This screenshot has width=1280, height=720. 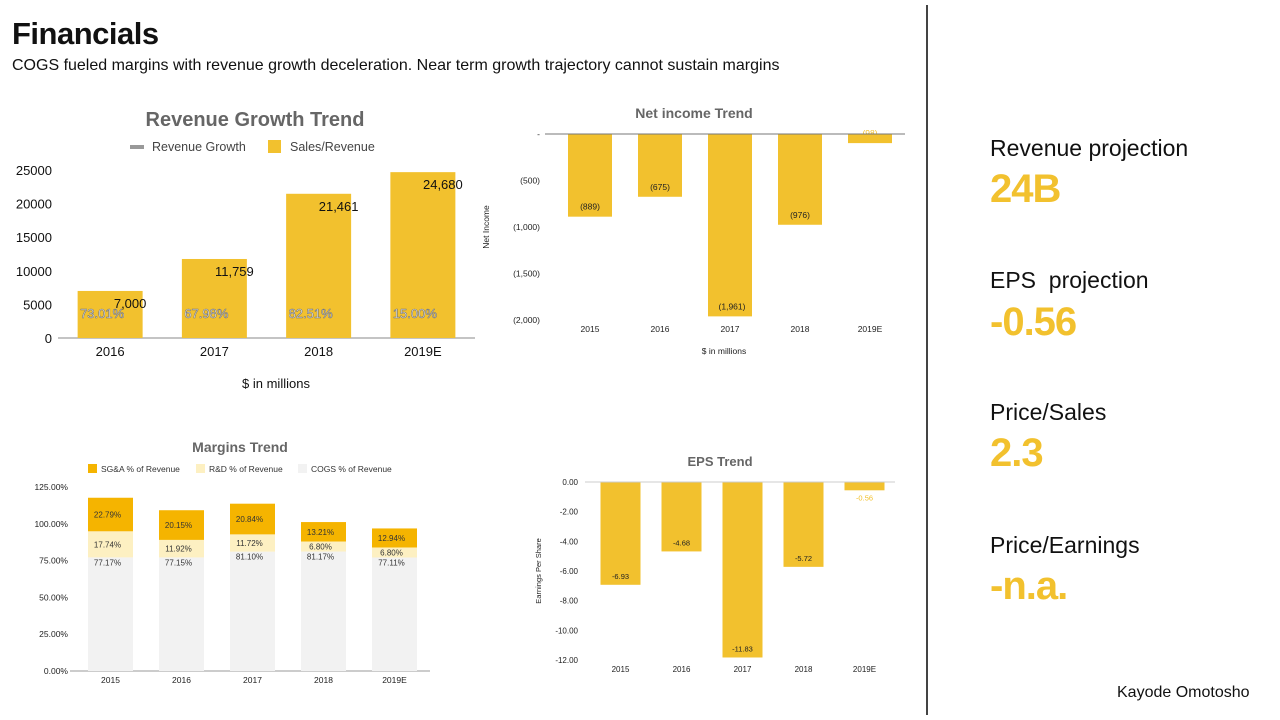 I want to click on page-title: Financials, so click(x=85, y=33).